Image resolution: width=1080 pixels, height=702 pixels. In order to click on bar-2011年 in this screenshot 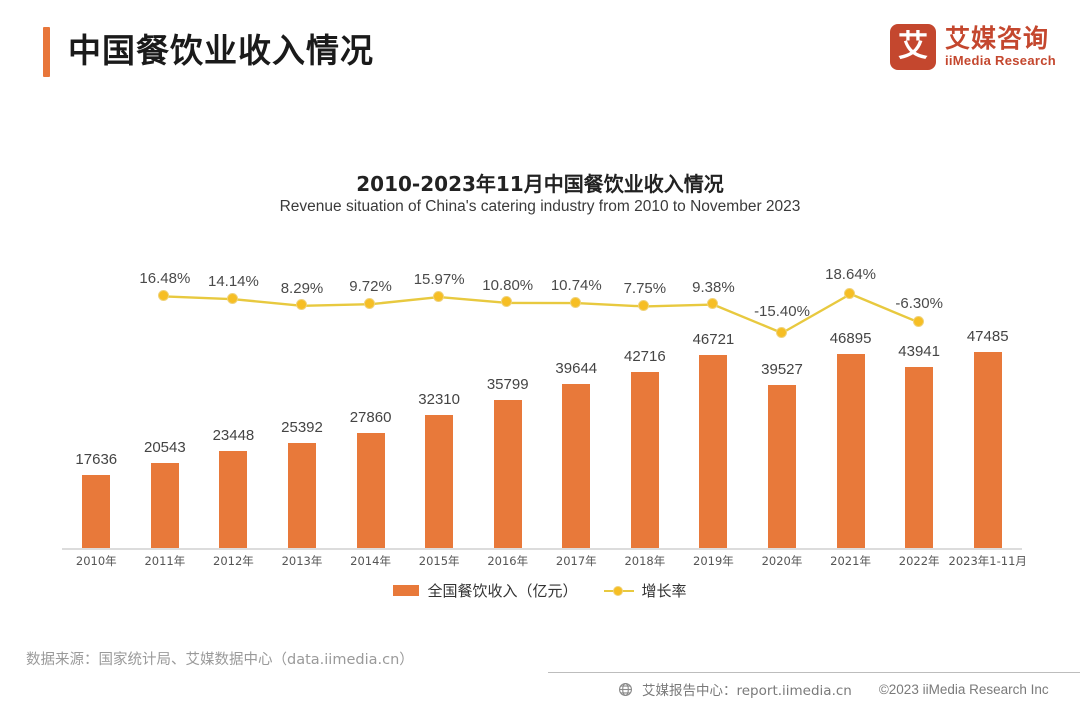, I will do `click(164, 505)`.